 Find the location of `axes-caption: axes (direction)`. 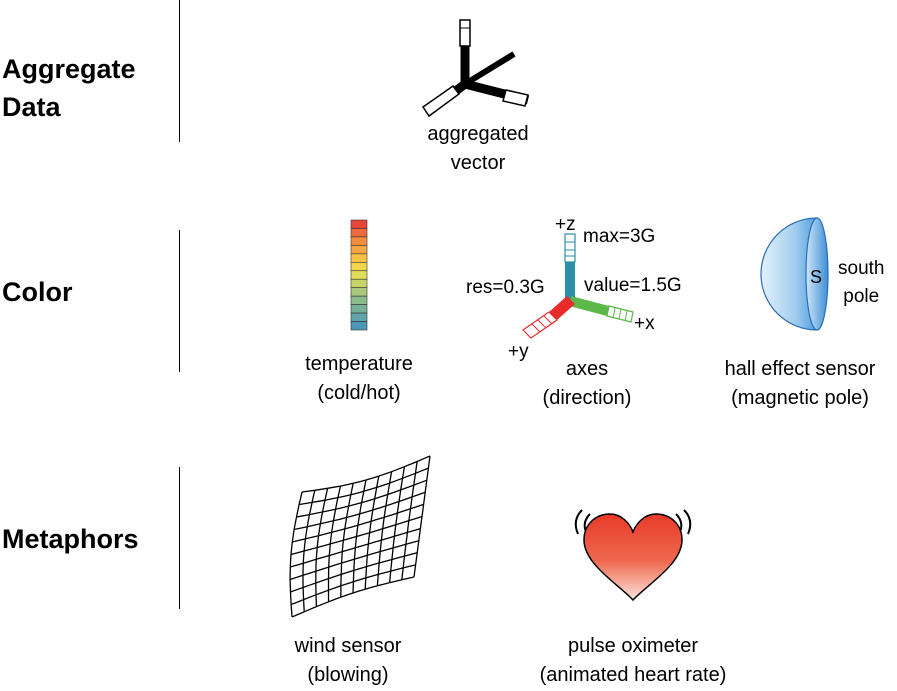

axes-caption: axes (direction) is located at coordinates (587, 384).